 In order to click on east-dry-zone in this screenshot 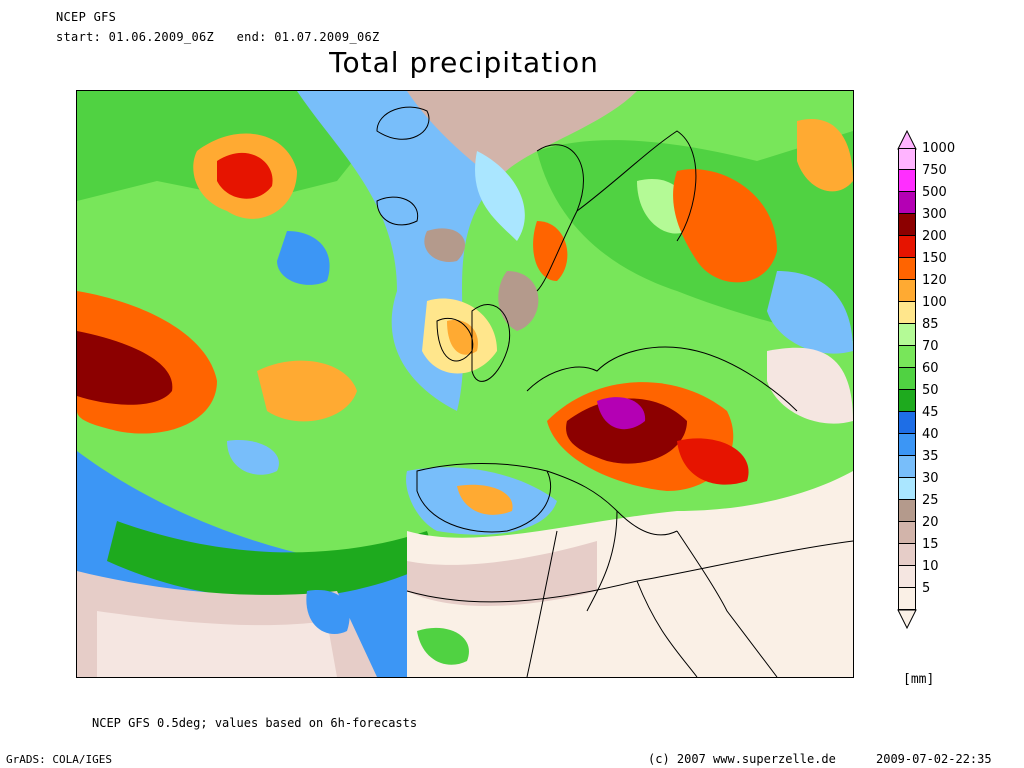, I will do `click(810, 385)`.